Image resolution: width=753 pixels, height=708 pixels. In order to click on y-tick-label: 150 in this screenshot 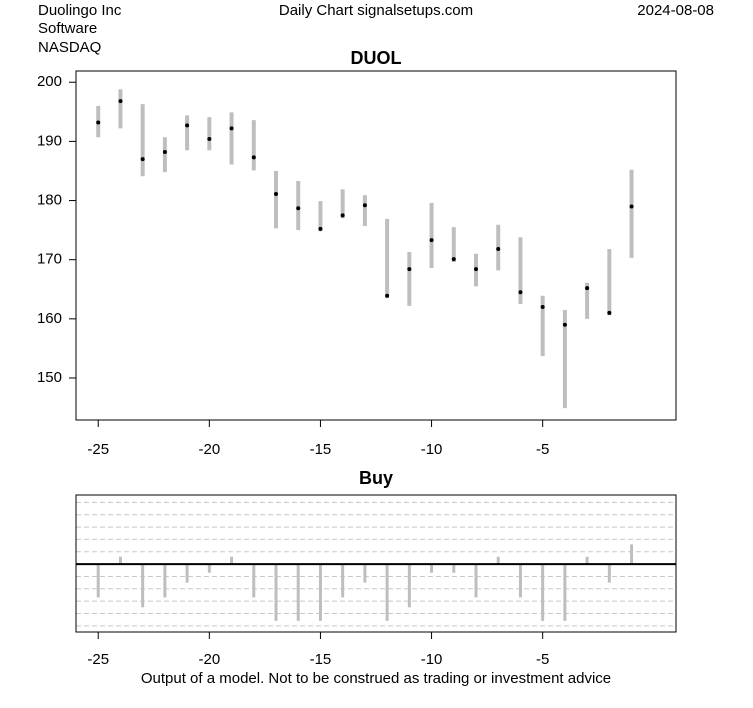, I will do `click(49, 377)`.